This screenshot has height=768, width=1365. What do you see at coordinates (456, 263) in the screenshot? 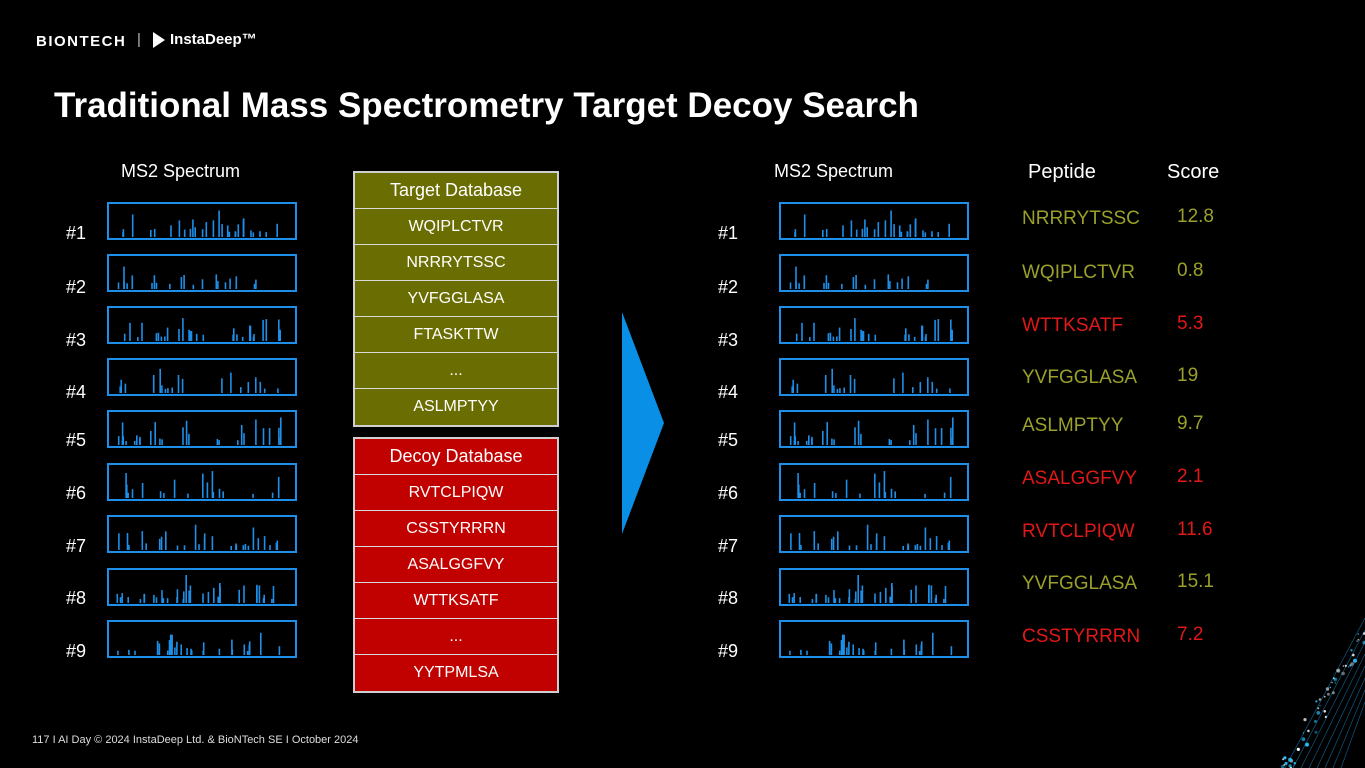
I see `target-db-item: NRRRYTSSC` at bounding box center [456, 263].